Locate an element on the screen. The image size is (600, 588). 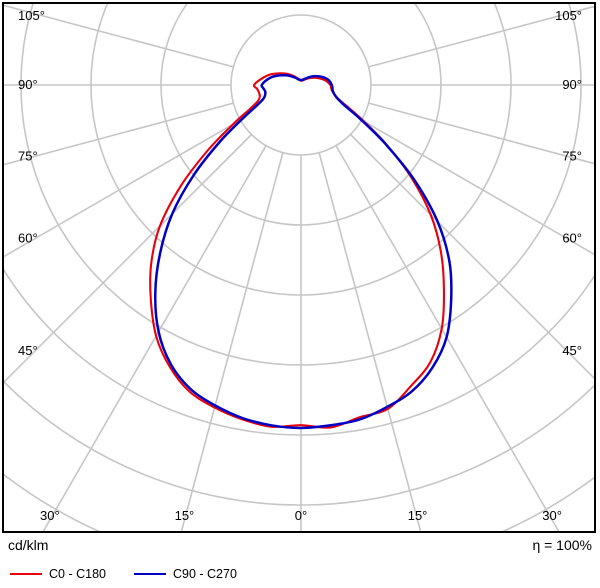
legend-line-c0-c180 is located at coordinates (26, 574).